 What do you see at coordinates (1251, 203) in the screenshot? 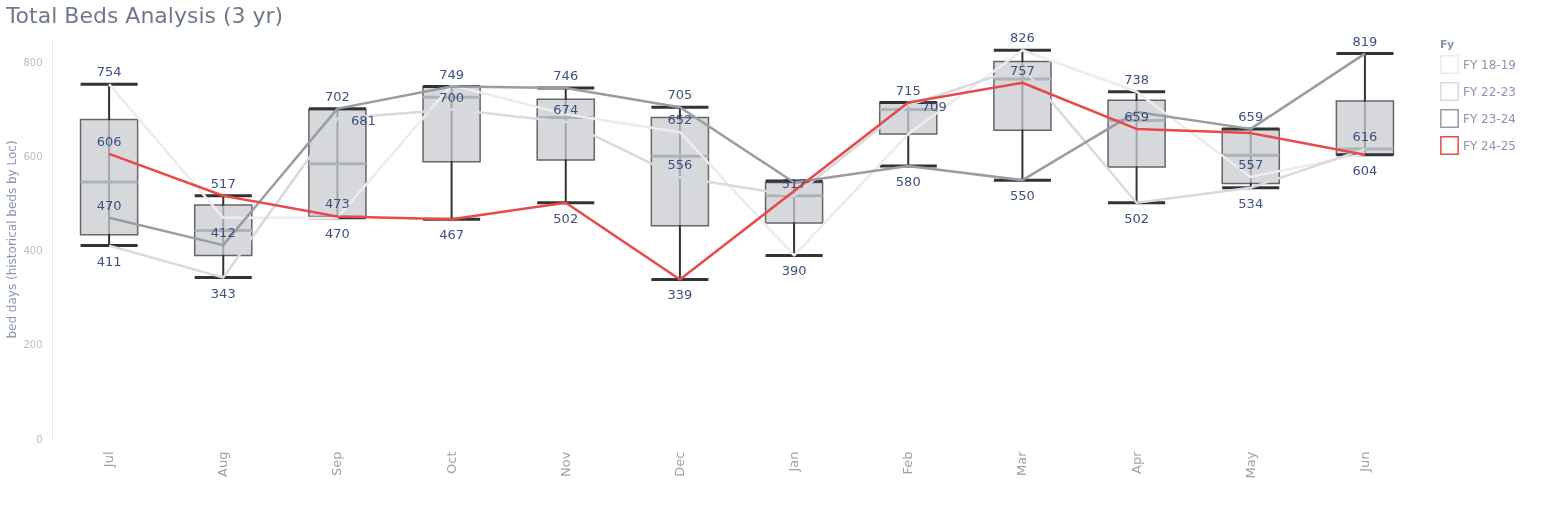
I see `annotation: 534` at bounding box center [1251, 203].